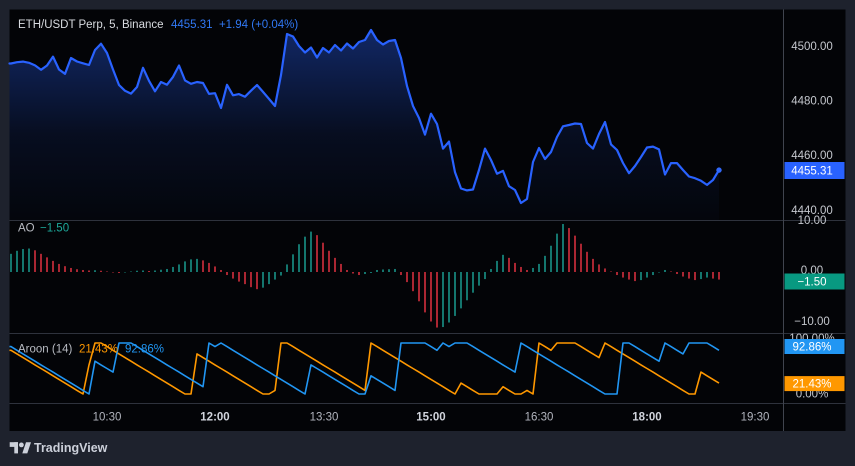  I want to click on svg-text: 4500.00, so click(812, 47).